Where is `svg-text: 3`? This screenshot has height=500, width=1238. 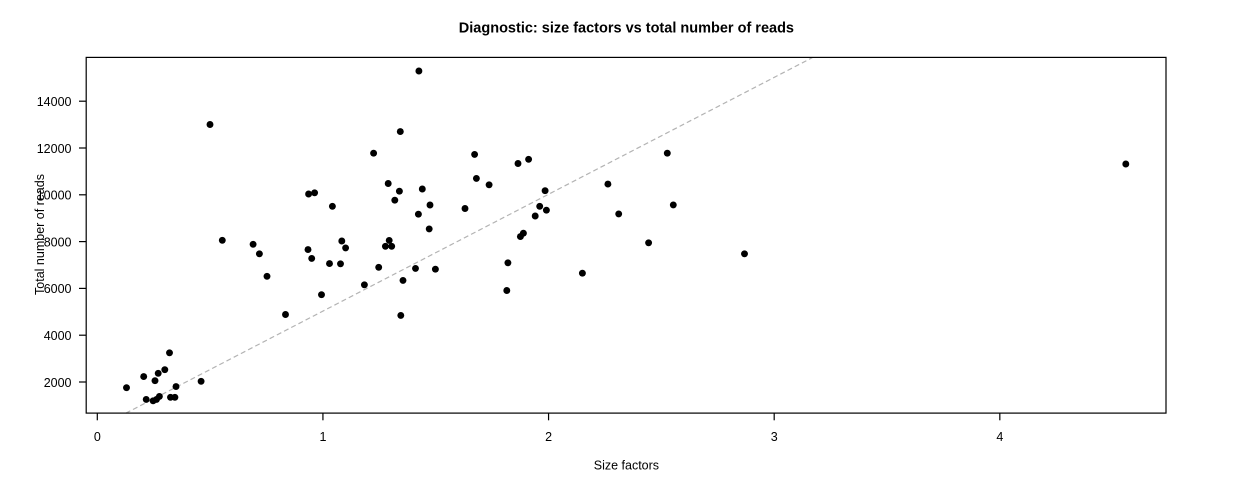 svg-text: 3 is located at coordinates (774, 437).